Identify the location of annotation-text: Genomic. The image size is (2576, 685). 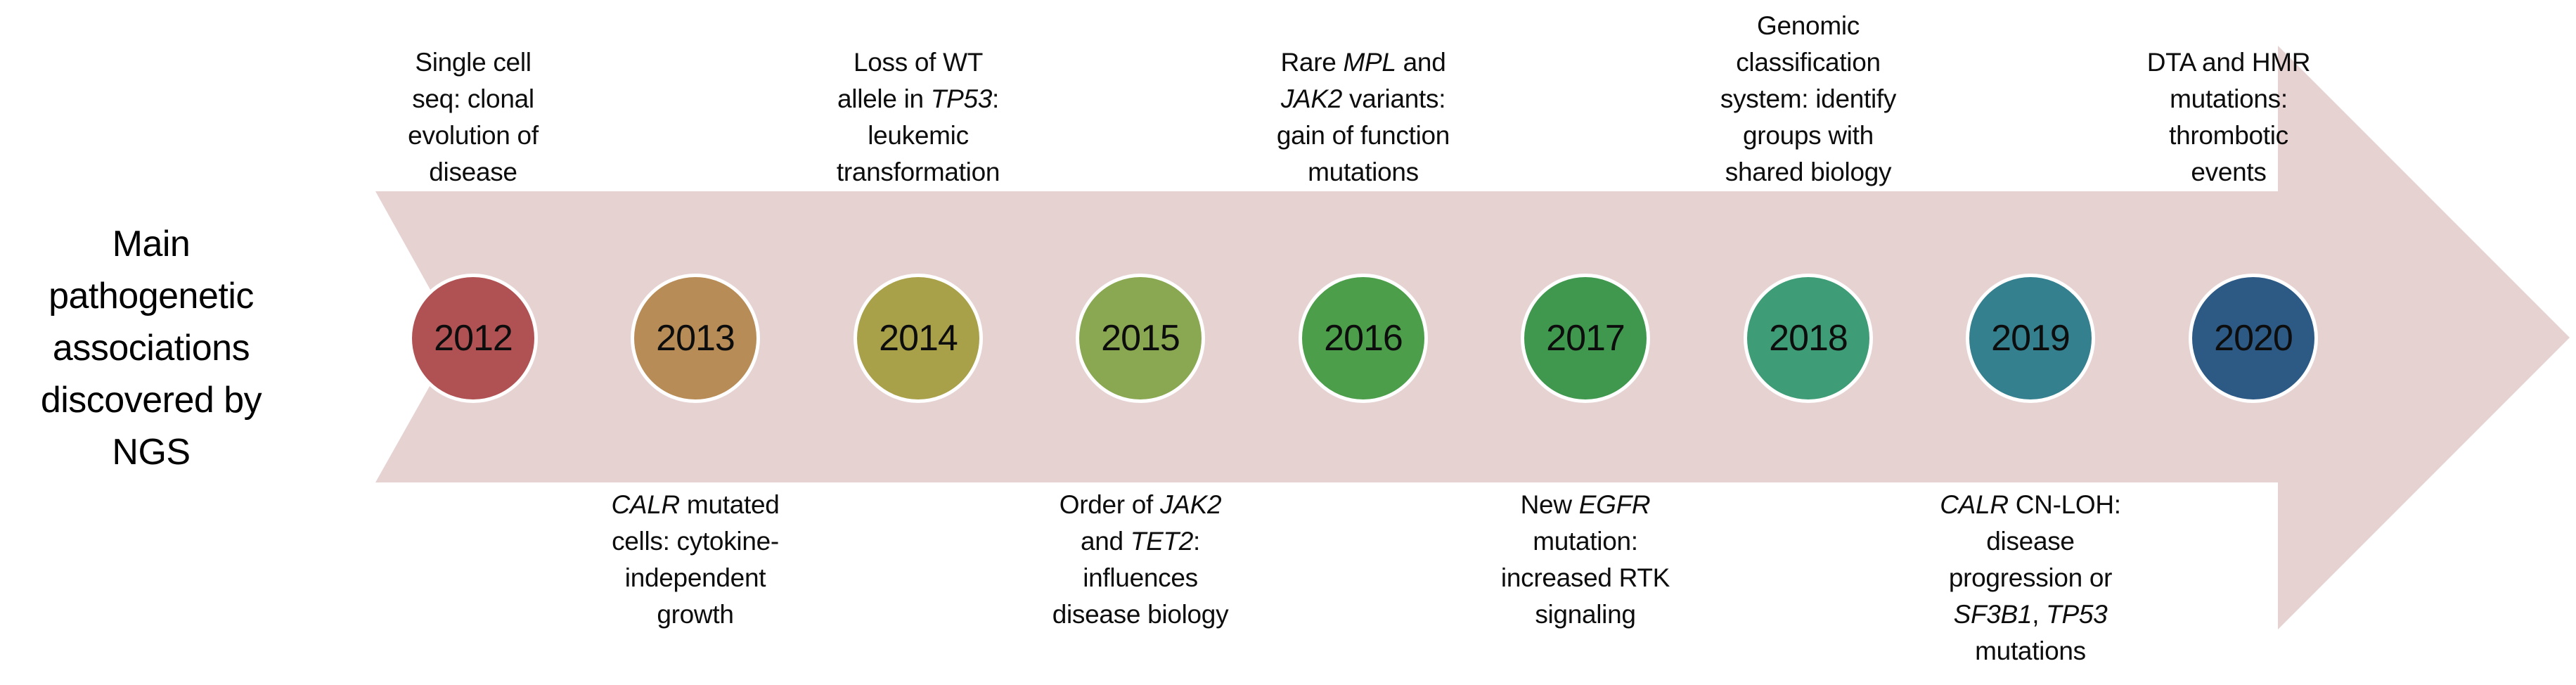
(1808, 25).